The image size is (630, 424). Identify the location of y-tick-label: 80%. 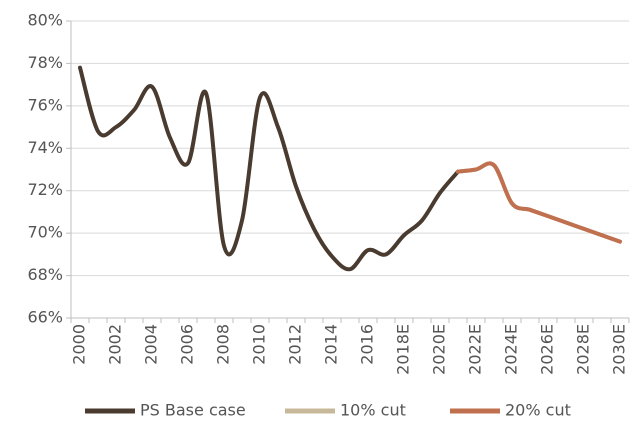
(45, 20).